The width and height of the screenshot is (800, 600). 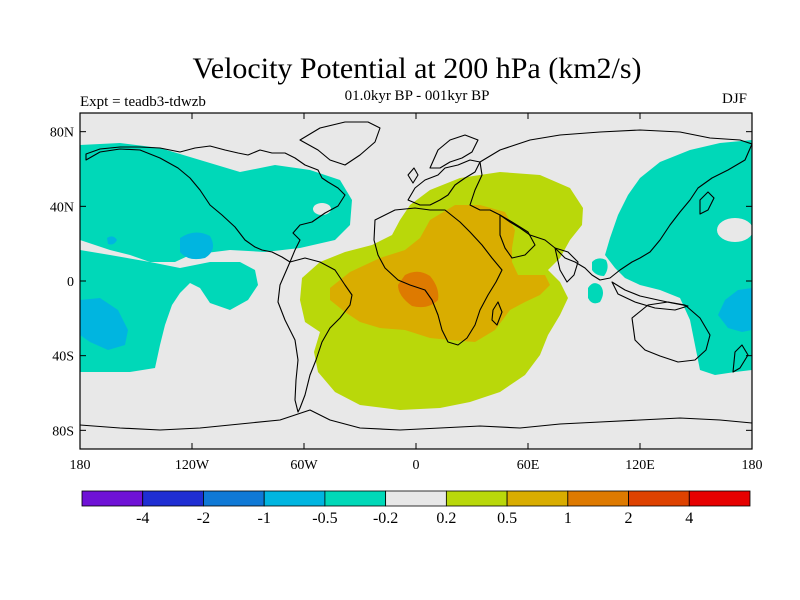 What do you see at coordinates (324, 518) in the screenshot?
I see `colorbar-label: -0.5` at bounding box center [324, 518].